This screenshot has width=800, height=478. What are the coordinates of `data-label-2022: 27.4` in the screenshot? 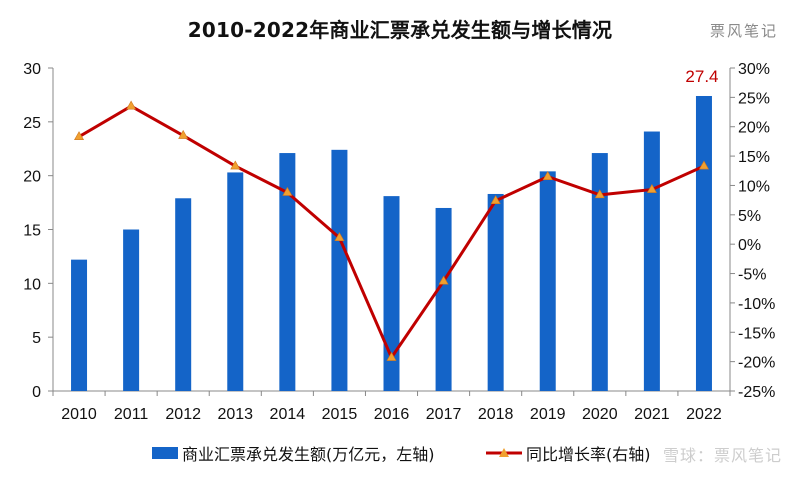 It's located at (701, 76).